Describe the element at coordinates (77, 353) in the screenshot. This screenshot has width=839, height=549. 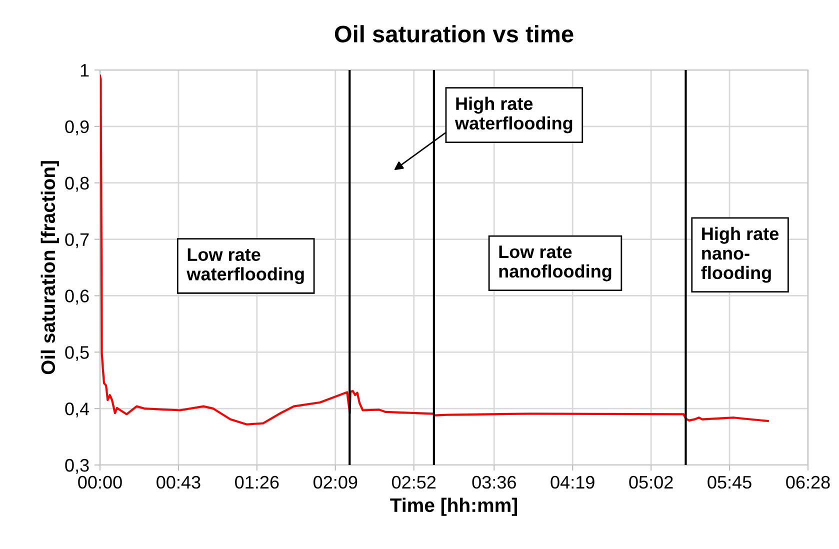
I see `y-tick-label: 0,5` at that location.